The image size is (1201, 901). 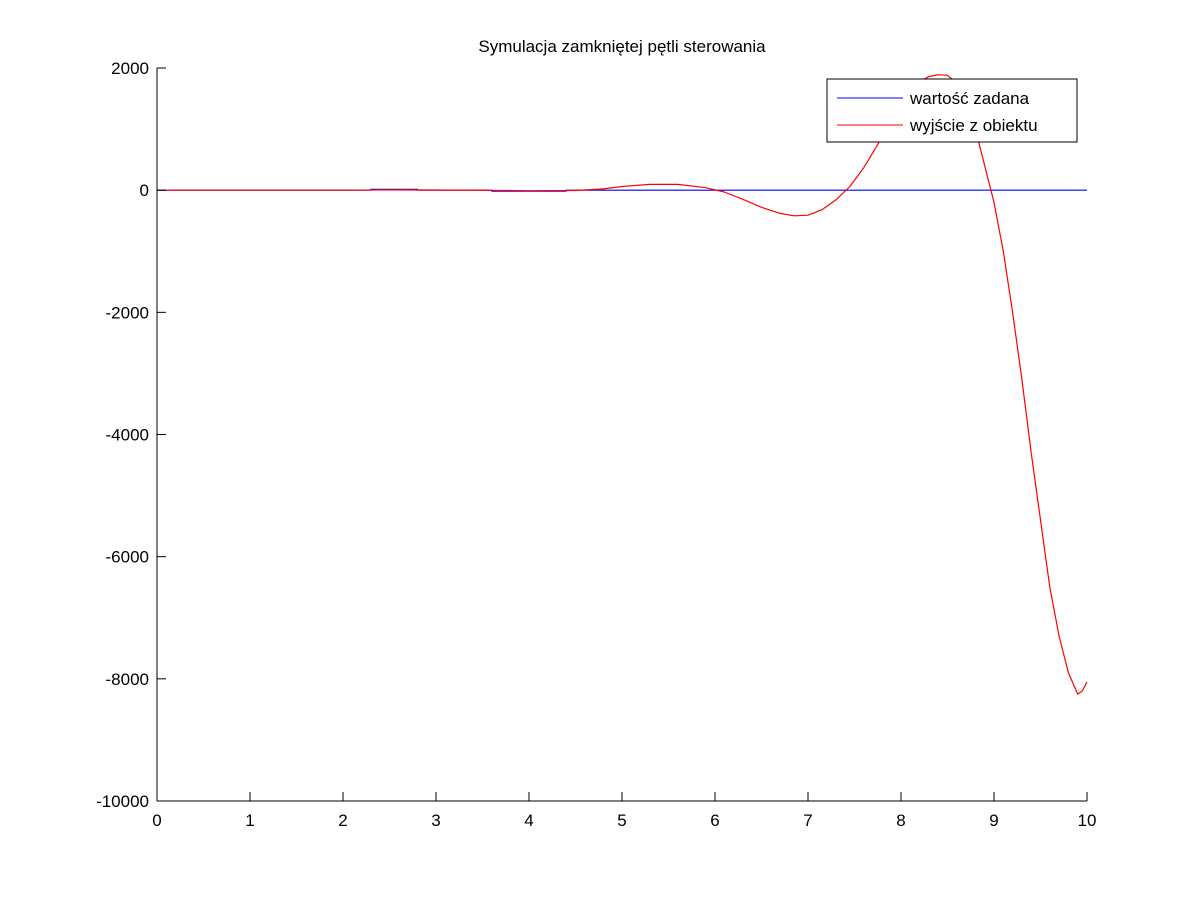 I want to click on x-tick-label: 8, so click(x=900, y=820).